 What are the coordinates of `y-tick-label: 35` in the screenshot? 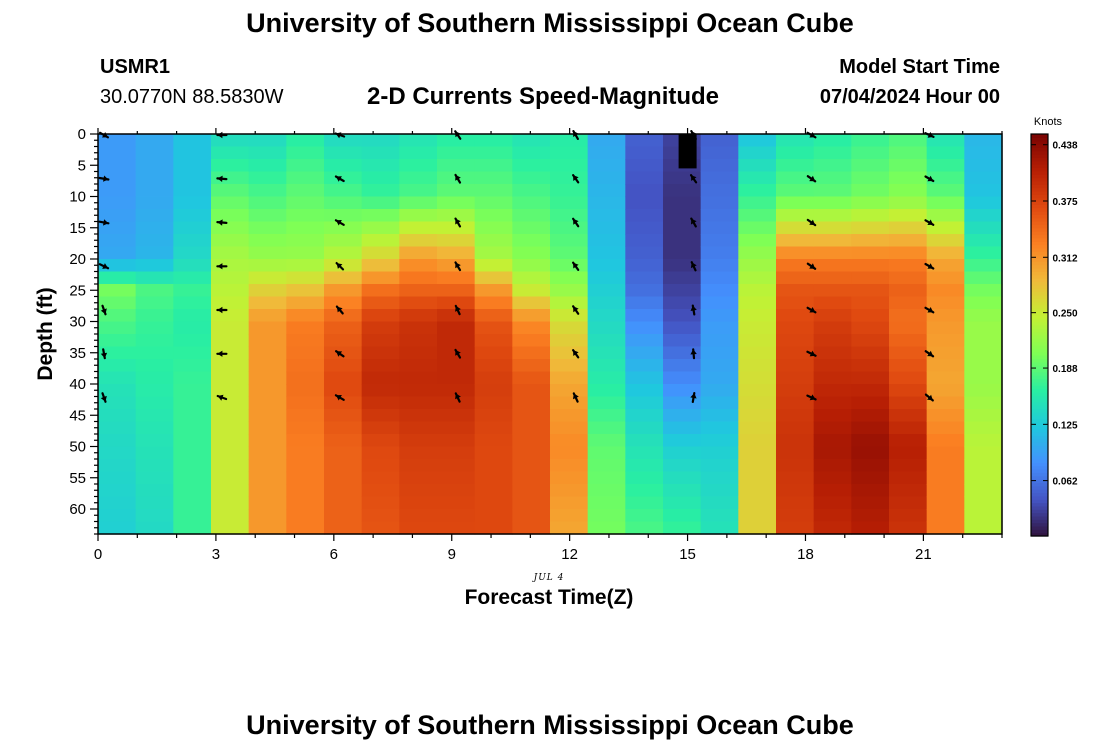 It's located at (77, 353).